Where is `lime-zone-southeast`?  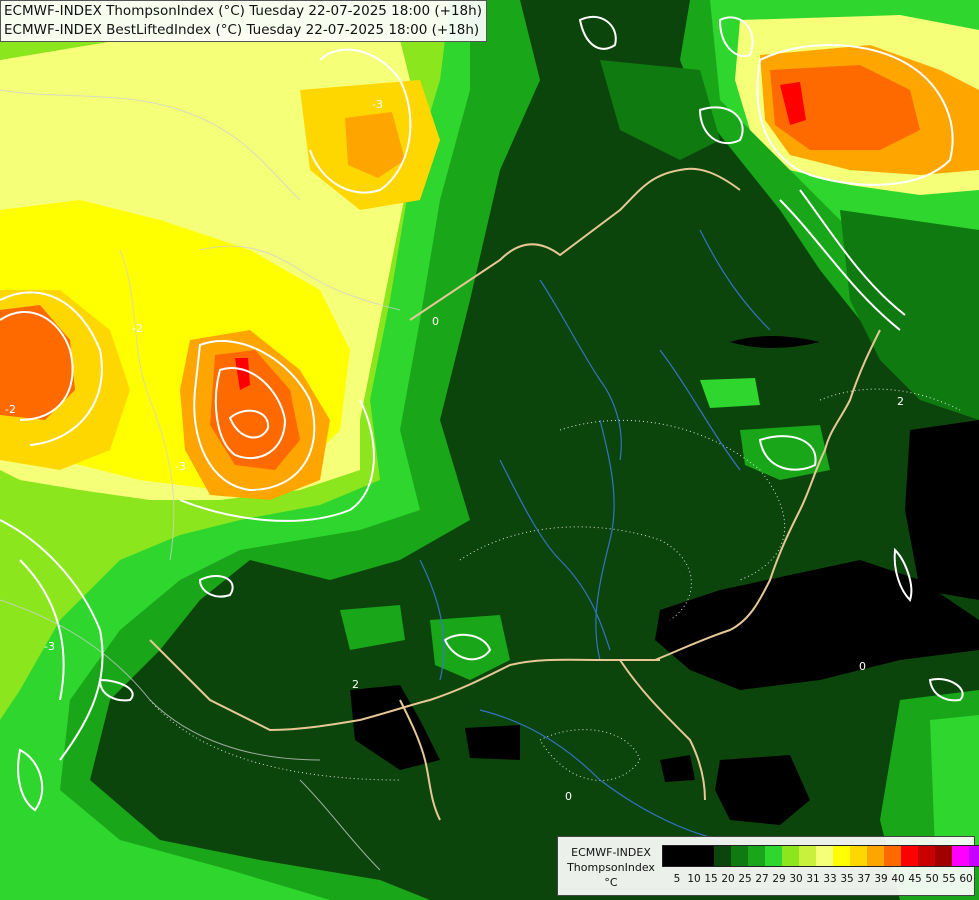
lime-zone-southeast is located at coordinates (954, 787).